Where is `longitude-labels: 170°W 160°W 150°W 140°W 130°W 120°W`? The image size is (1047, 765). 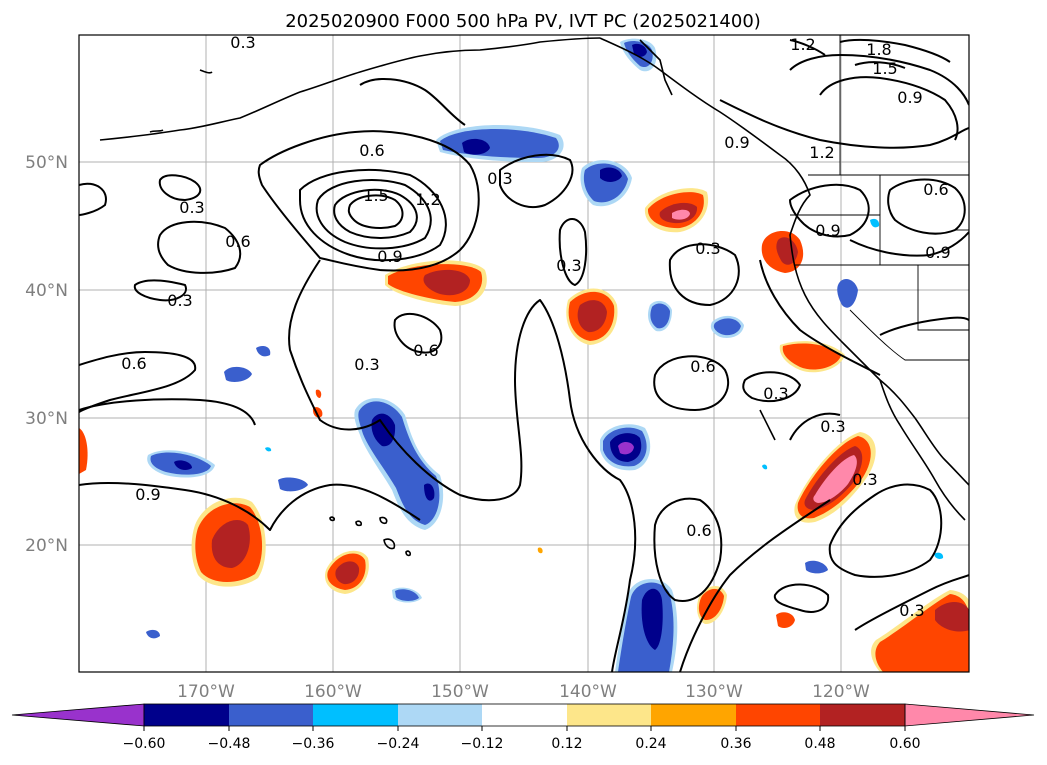 longitude-labels: 170°W 160°W 150°W 140°W 130°W 120°W is located at coordinates (523, 692).